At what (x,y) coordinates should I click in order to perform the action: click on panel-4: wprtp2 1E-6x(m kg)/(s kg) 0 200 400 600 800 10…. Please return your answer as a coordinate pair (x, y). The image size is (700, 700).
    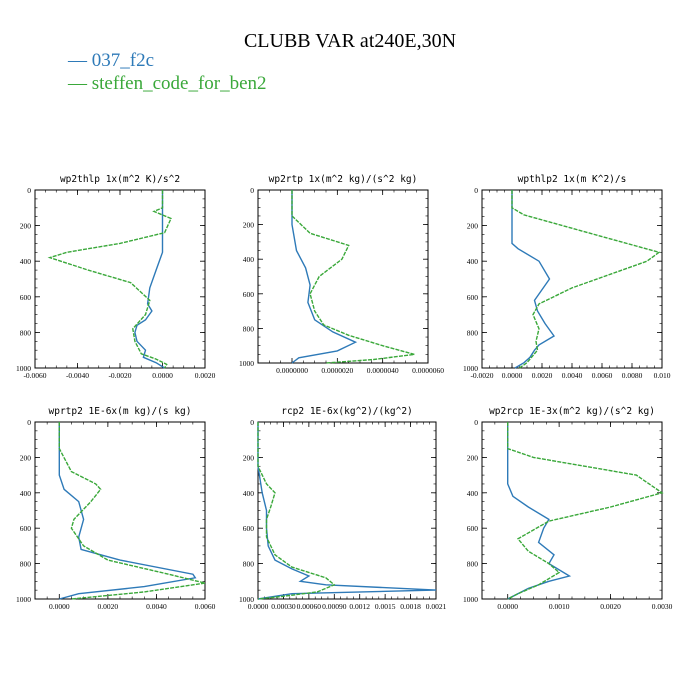
    Looking at the image, I should click on (116, 508).